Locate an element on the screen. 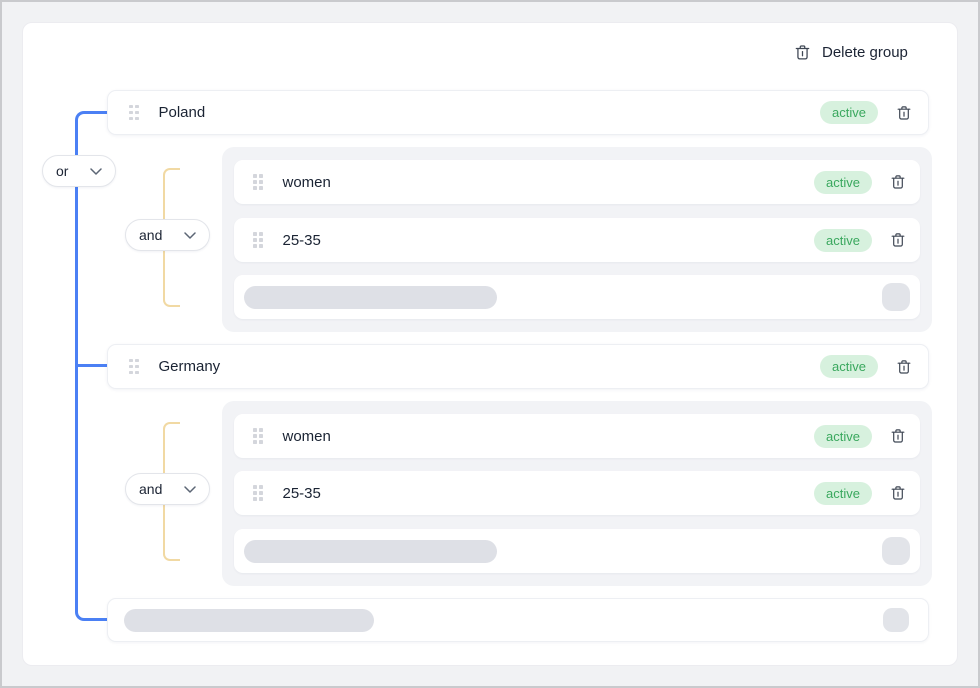 This screenshot has width=980, height=688. group-label: Poland is located at coordinates (182, 112).